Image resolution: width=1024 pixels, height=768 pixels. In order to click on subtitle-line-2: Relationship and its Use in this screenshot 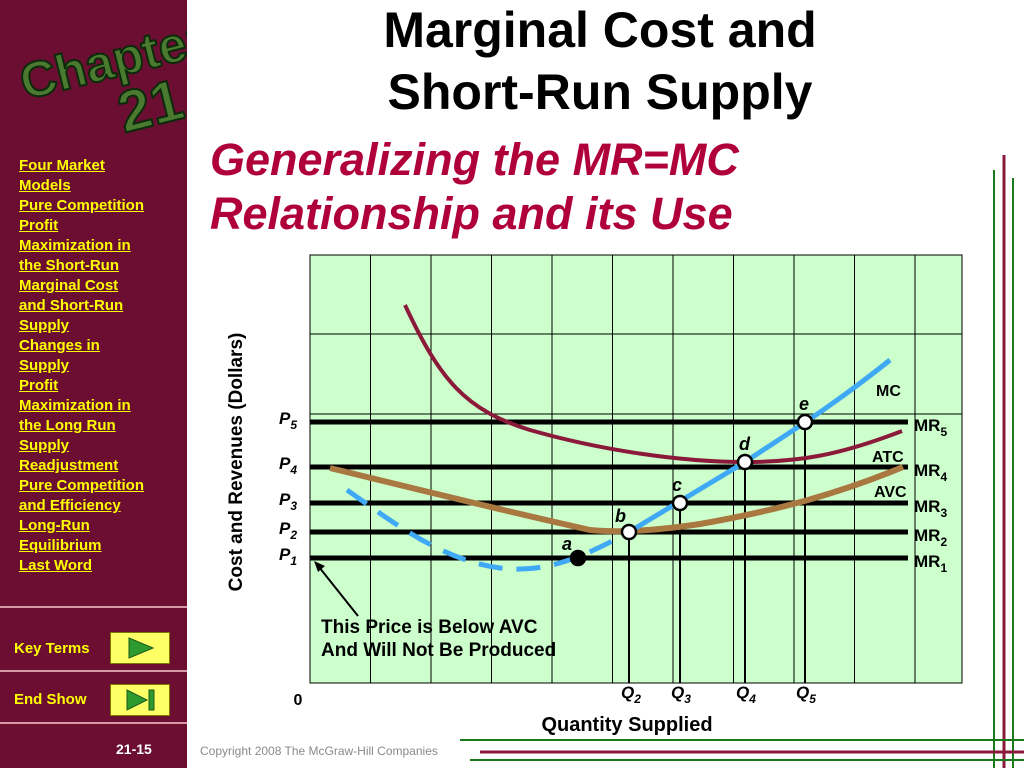, I will do `click(471, 213)`.